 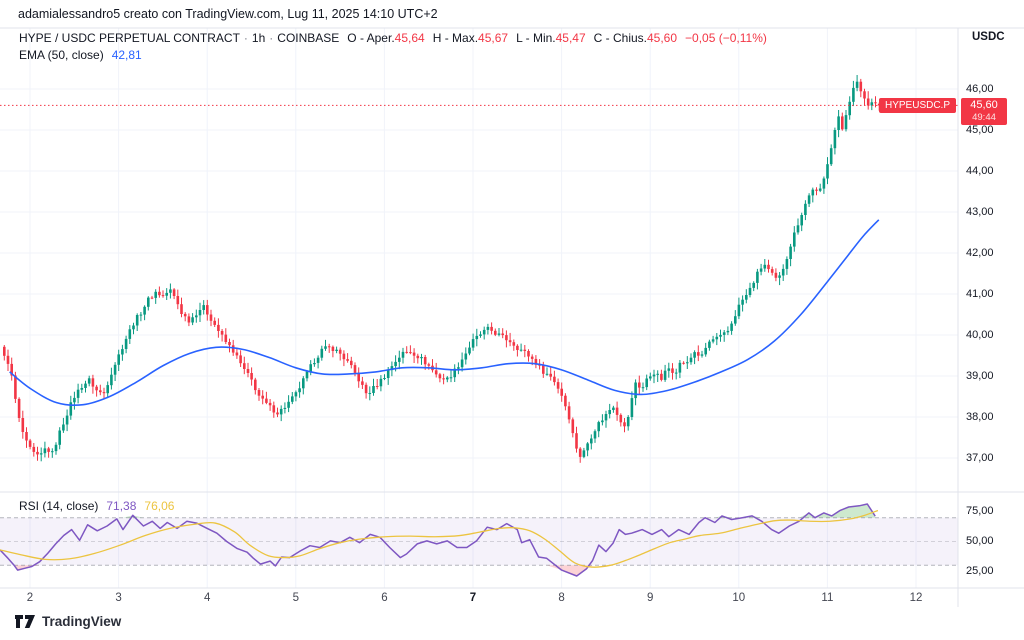 I want to click on symbol-title: HYPE / USDC PERPETUAL CONTRACT, so click(x=129, y=38).